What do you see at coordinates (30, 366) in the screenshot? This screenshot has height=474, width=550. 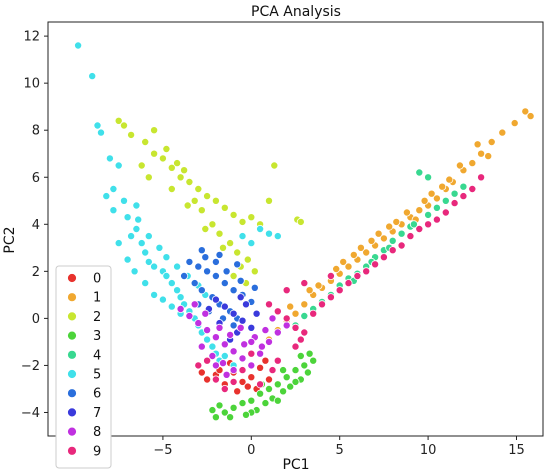 I see `y-tick-label: −2` at bounding box center [30, 366].